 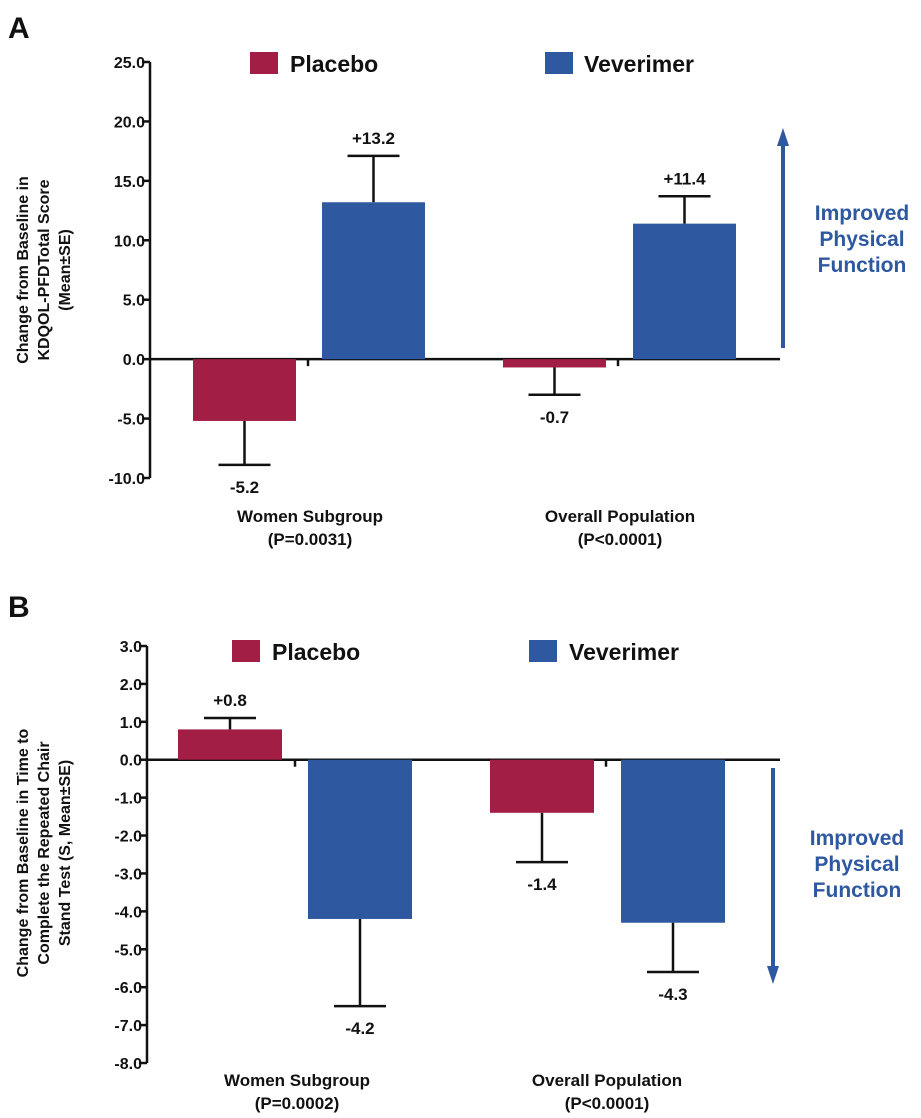 I want to click on arrow-up-icon, so click(x=783, y=137).